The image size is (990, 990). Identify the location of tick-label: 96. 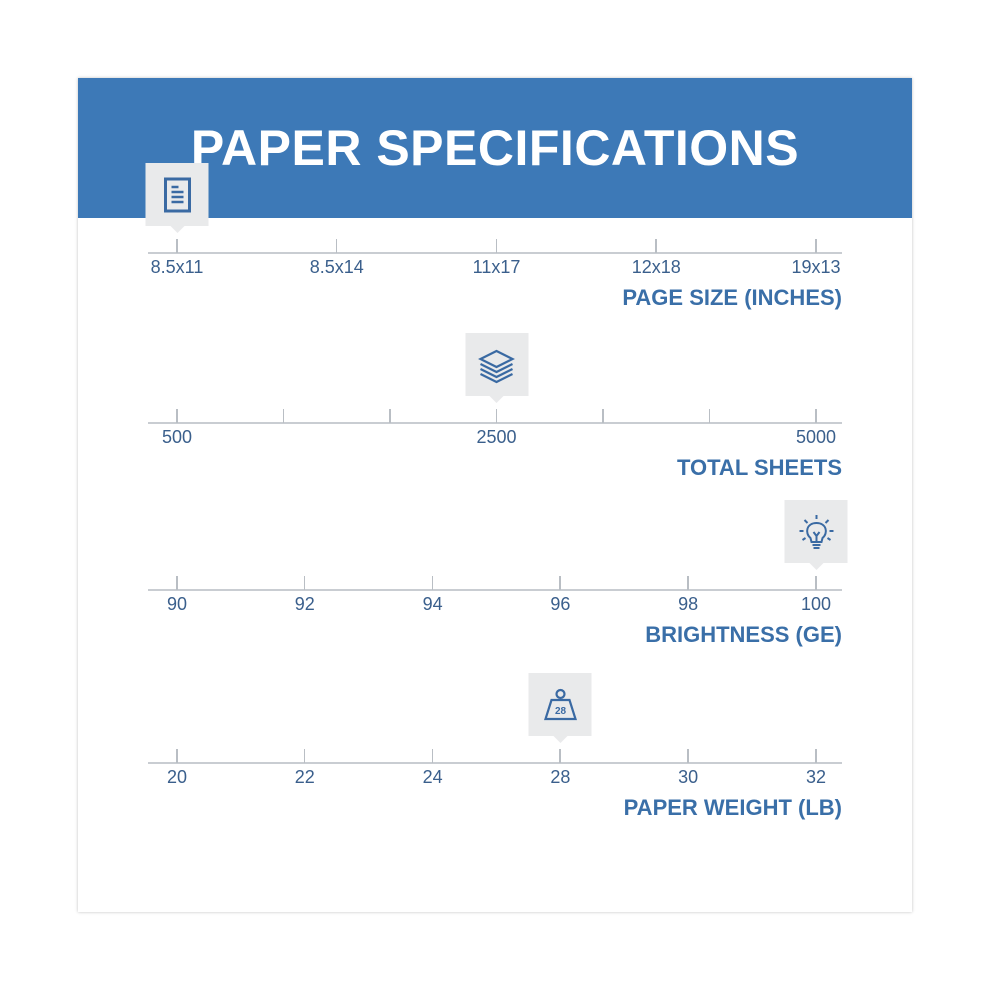
(560, 604).